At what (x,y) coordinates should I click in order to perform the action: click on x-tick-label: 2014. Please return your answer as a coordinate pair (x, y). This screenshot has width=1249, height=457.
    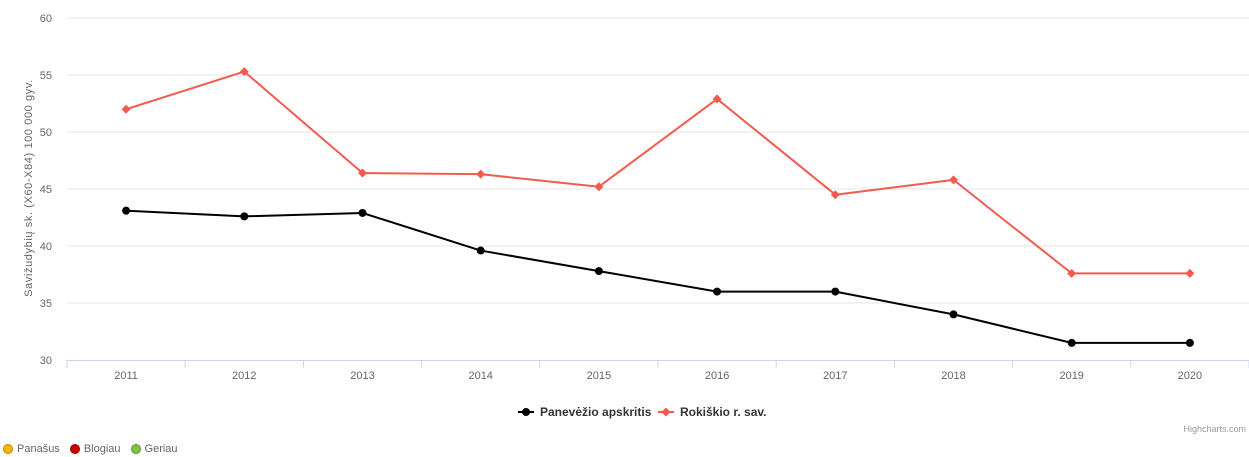
    Looking at the image, I should click on (480, 376).